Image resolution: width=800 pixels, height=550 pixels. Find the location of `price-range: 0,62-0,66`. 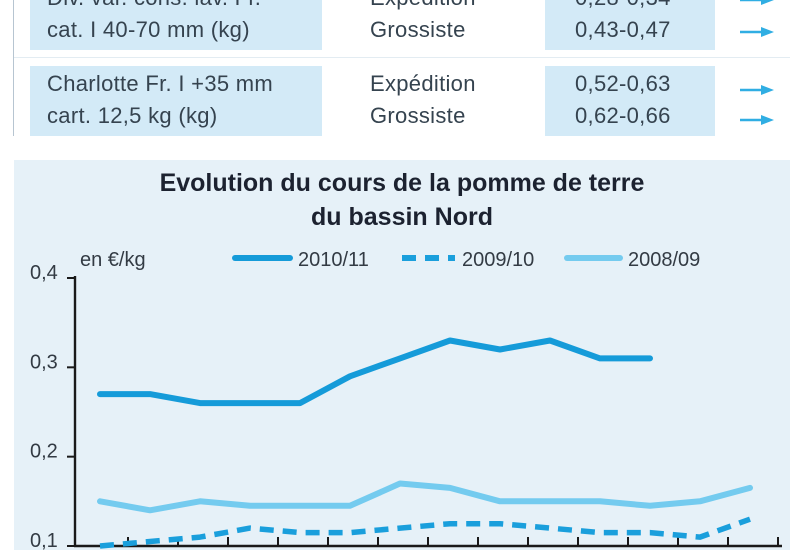

price-range: 0,62-0,66 is located at coordinates (623, 115).